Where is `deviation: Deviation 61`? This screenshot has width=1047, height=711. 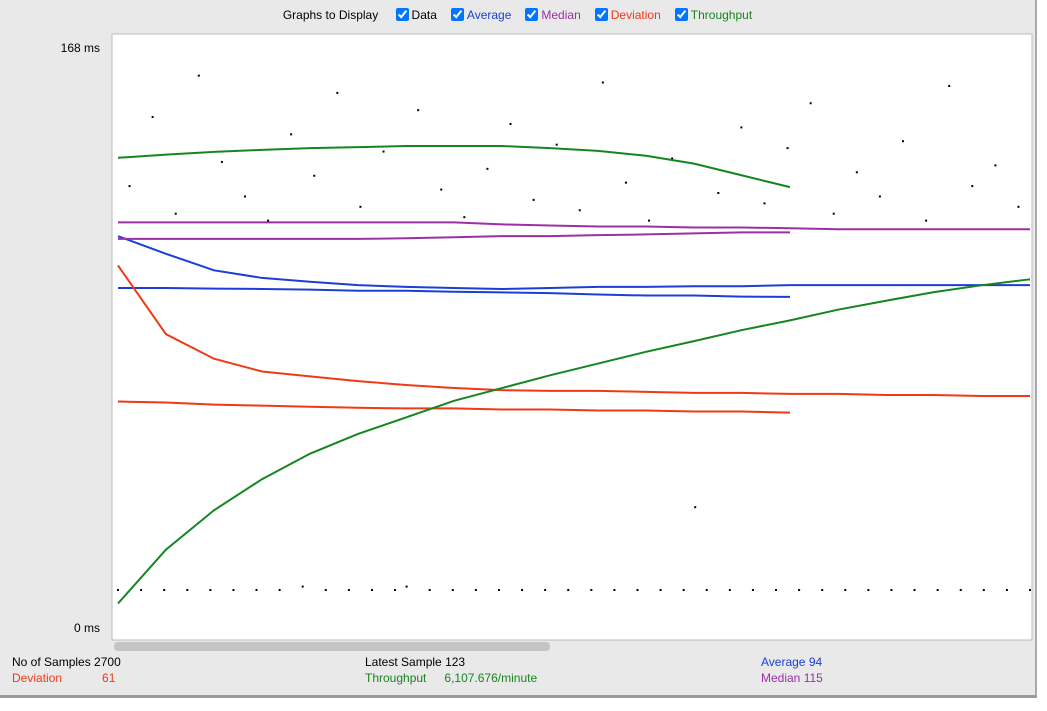
deviation: Deviation 61 is located at coordinates (63, 678).